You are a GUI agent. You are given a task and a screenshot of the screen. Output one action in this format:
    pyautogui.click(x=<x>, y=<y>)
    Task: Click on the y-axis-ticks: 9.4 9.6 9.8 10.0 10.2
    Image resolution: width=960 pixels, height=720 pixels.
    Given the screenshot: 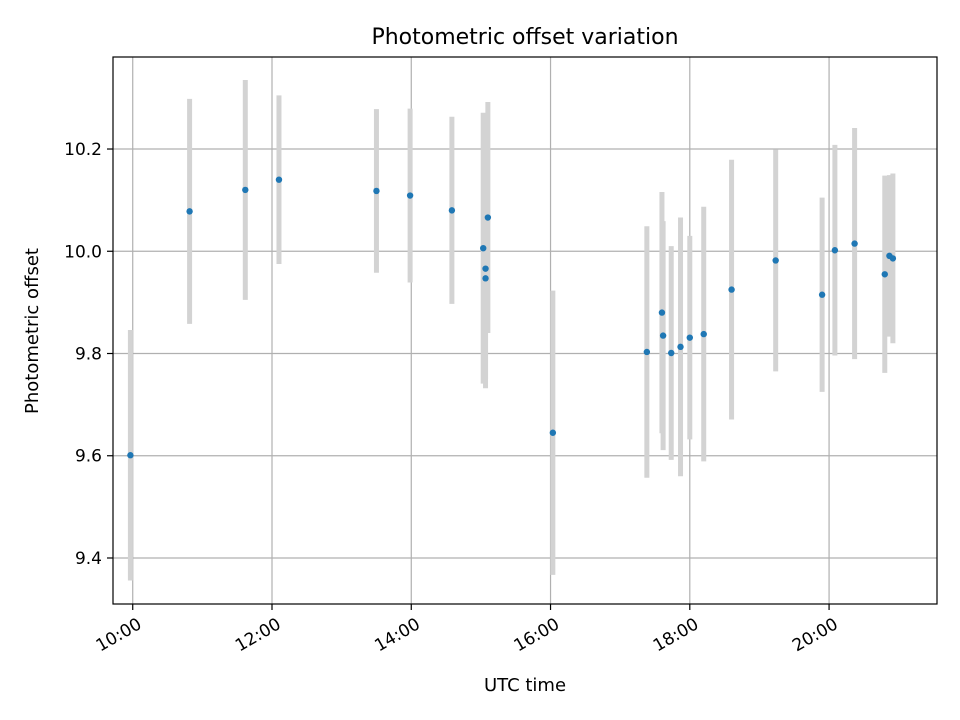 What is the action you would take?
    pyautogui.click(x=88, y=354)
    